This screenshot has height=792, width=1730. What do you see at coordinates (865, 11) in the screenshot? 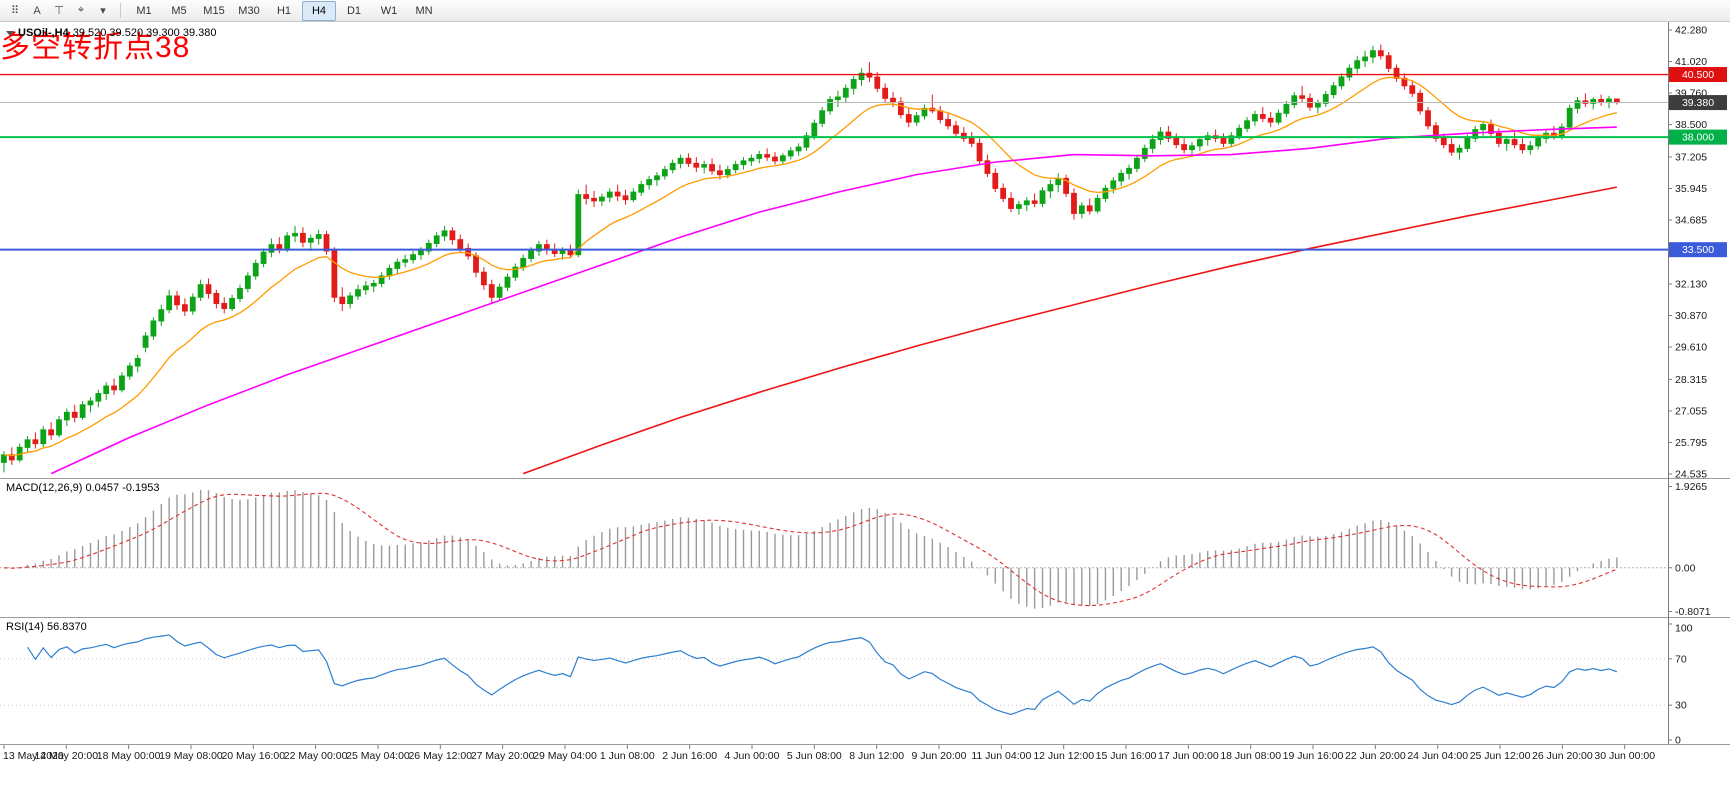
I see `toolbar: ⠿ A ⊤ ⌖ ▾ M1 M5 M15 M30 H1 H4 D1 W1 MN` at bounding box center [865, 11].